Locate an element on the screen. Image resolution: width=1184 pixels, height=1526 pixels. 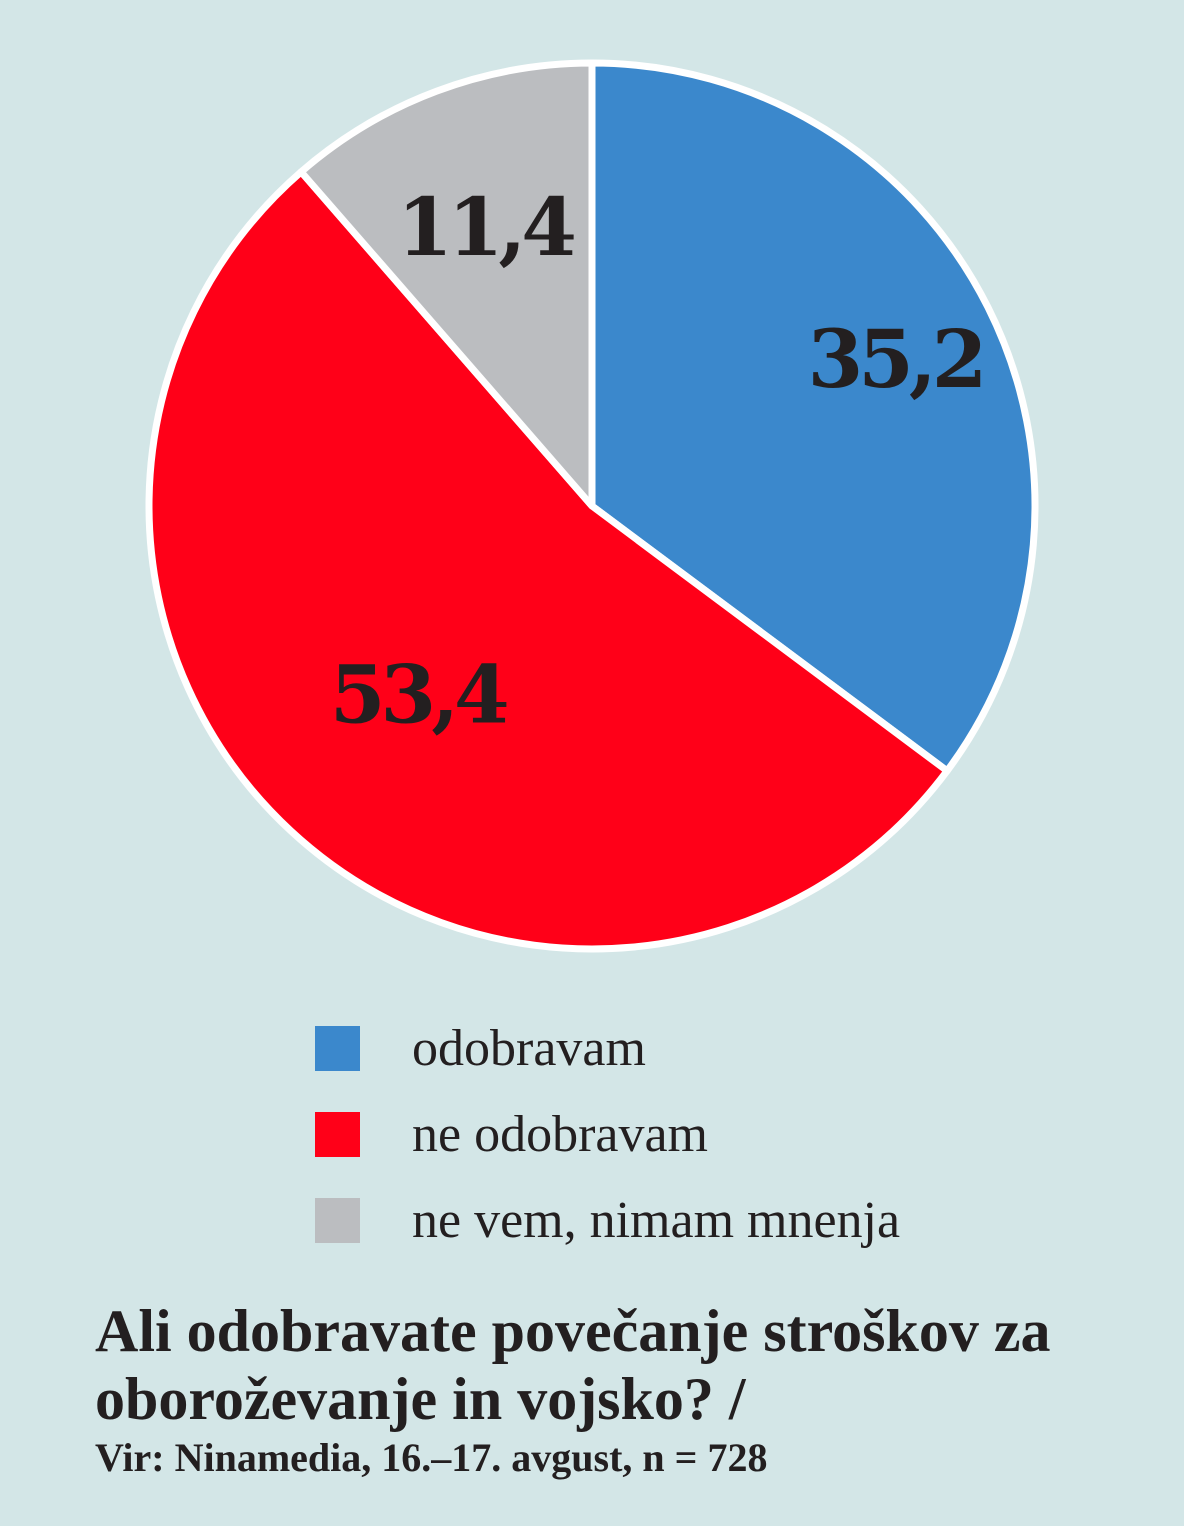
legend-item-ne-vem: ne vem, nimam mnenja is located at coordinates (715, 1220).